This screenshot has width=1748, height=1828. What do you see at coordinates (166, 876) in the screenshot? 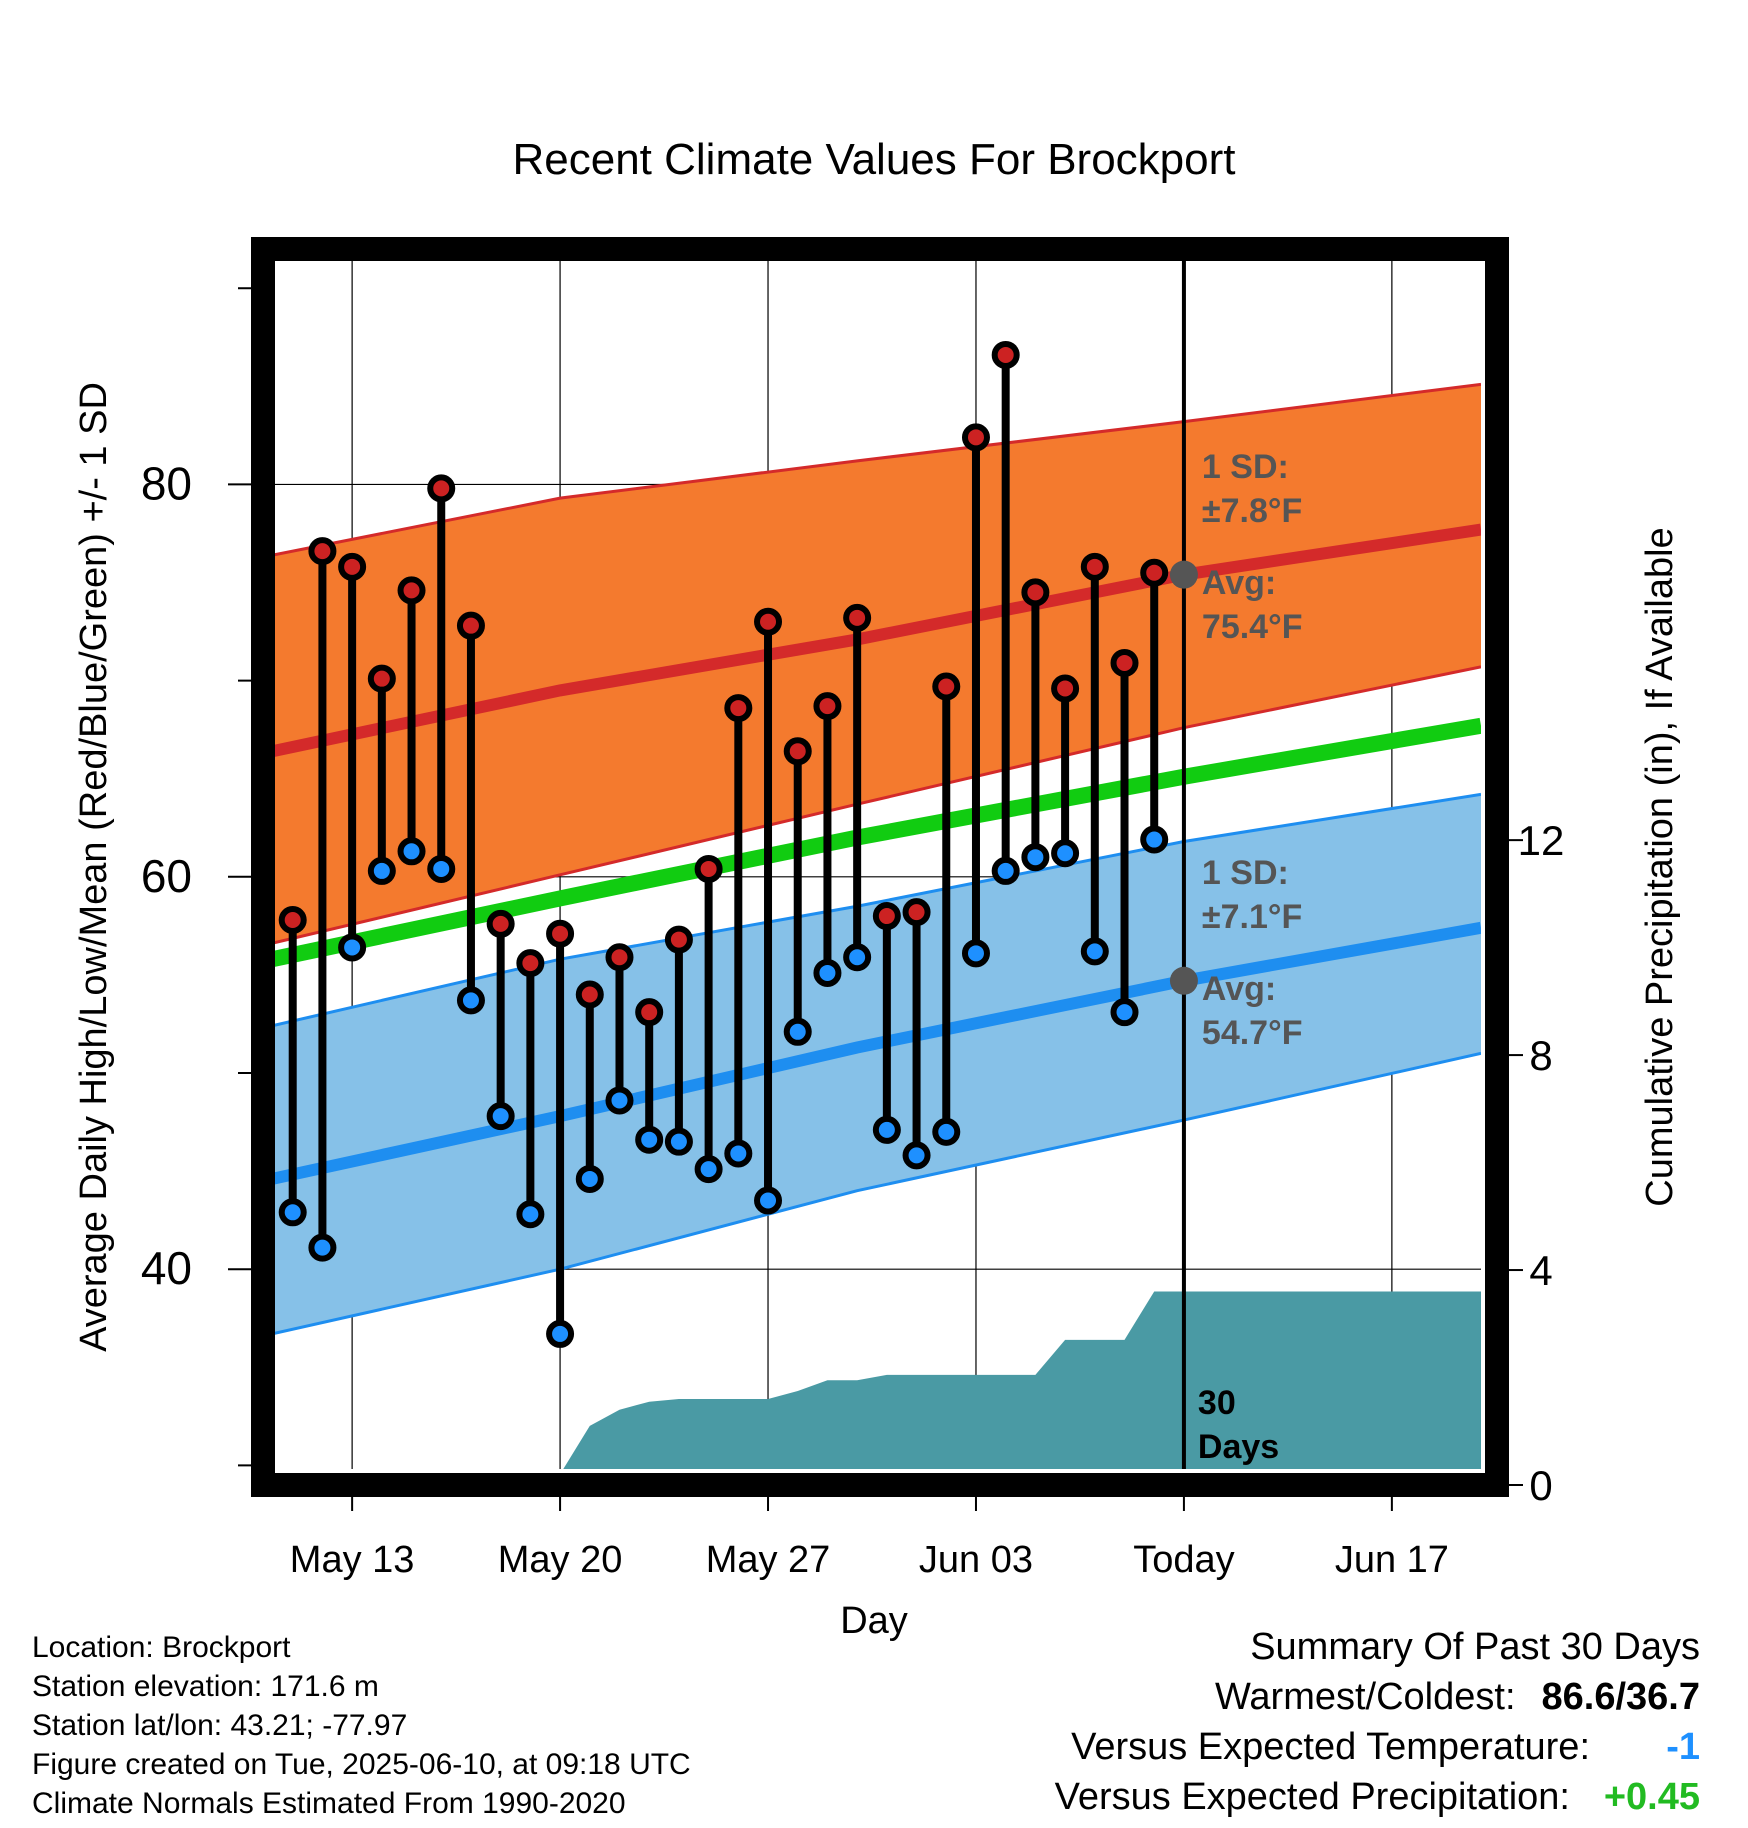
I see `y-tick-label: 60` at bounding box center [166, 876].